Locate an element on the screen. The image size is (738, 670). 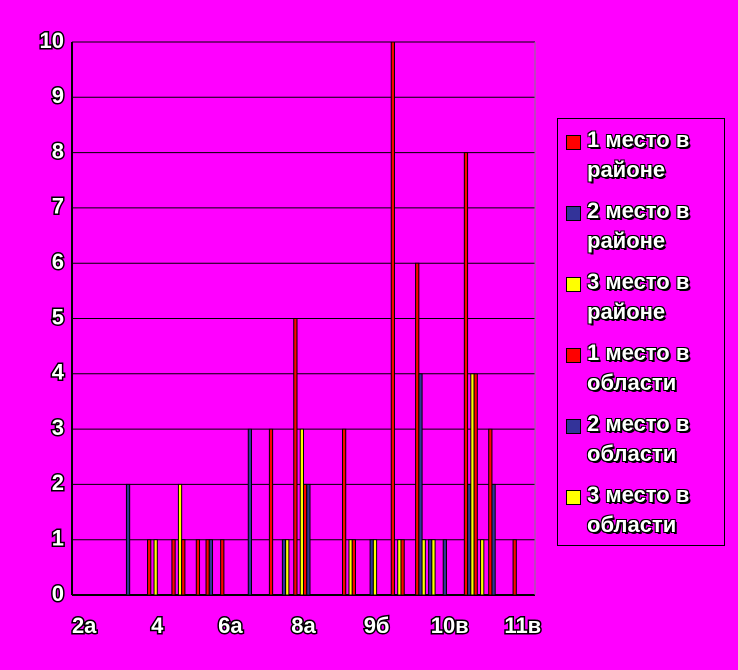
y-tick-label: 4 is located at coordinates (58, 372).